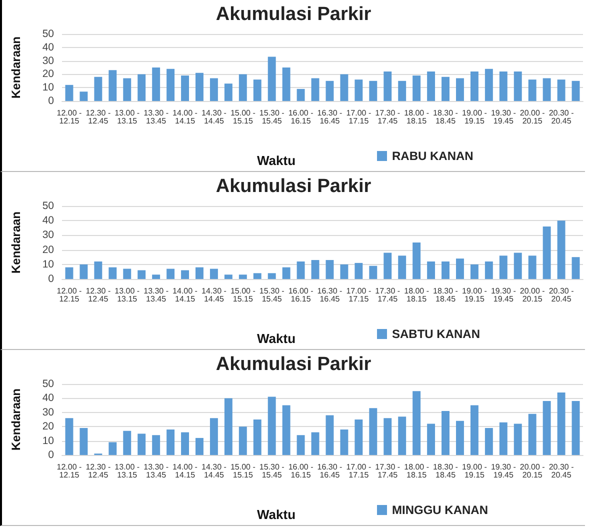 The height and width of the screenshot is (530, 591). What do you see at coordinates (440, 510) in the screenshot?
I see `legend-label: MINGGU KANAN` at bounding box center [440, 510].